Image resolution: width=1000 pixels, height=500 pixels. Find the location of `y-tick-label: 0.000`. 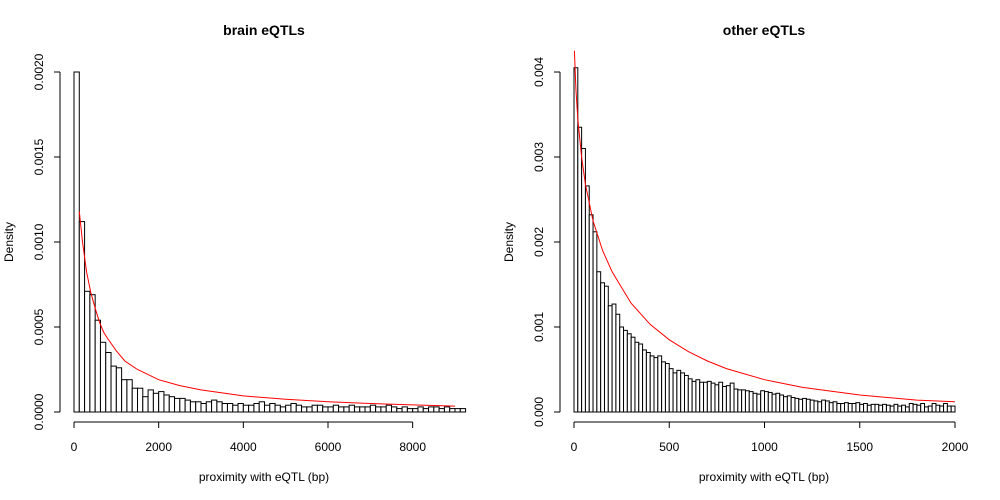

y-tick-label: 0.000 is located at coordinates (539, 412).